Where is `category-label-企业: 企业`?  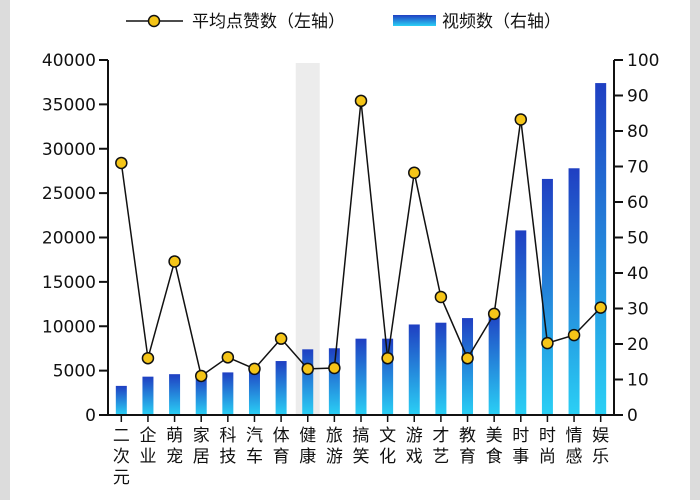 category-label-企业: 企业 is located at coordinates (147, 446).